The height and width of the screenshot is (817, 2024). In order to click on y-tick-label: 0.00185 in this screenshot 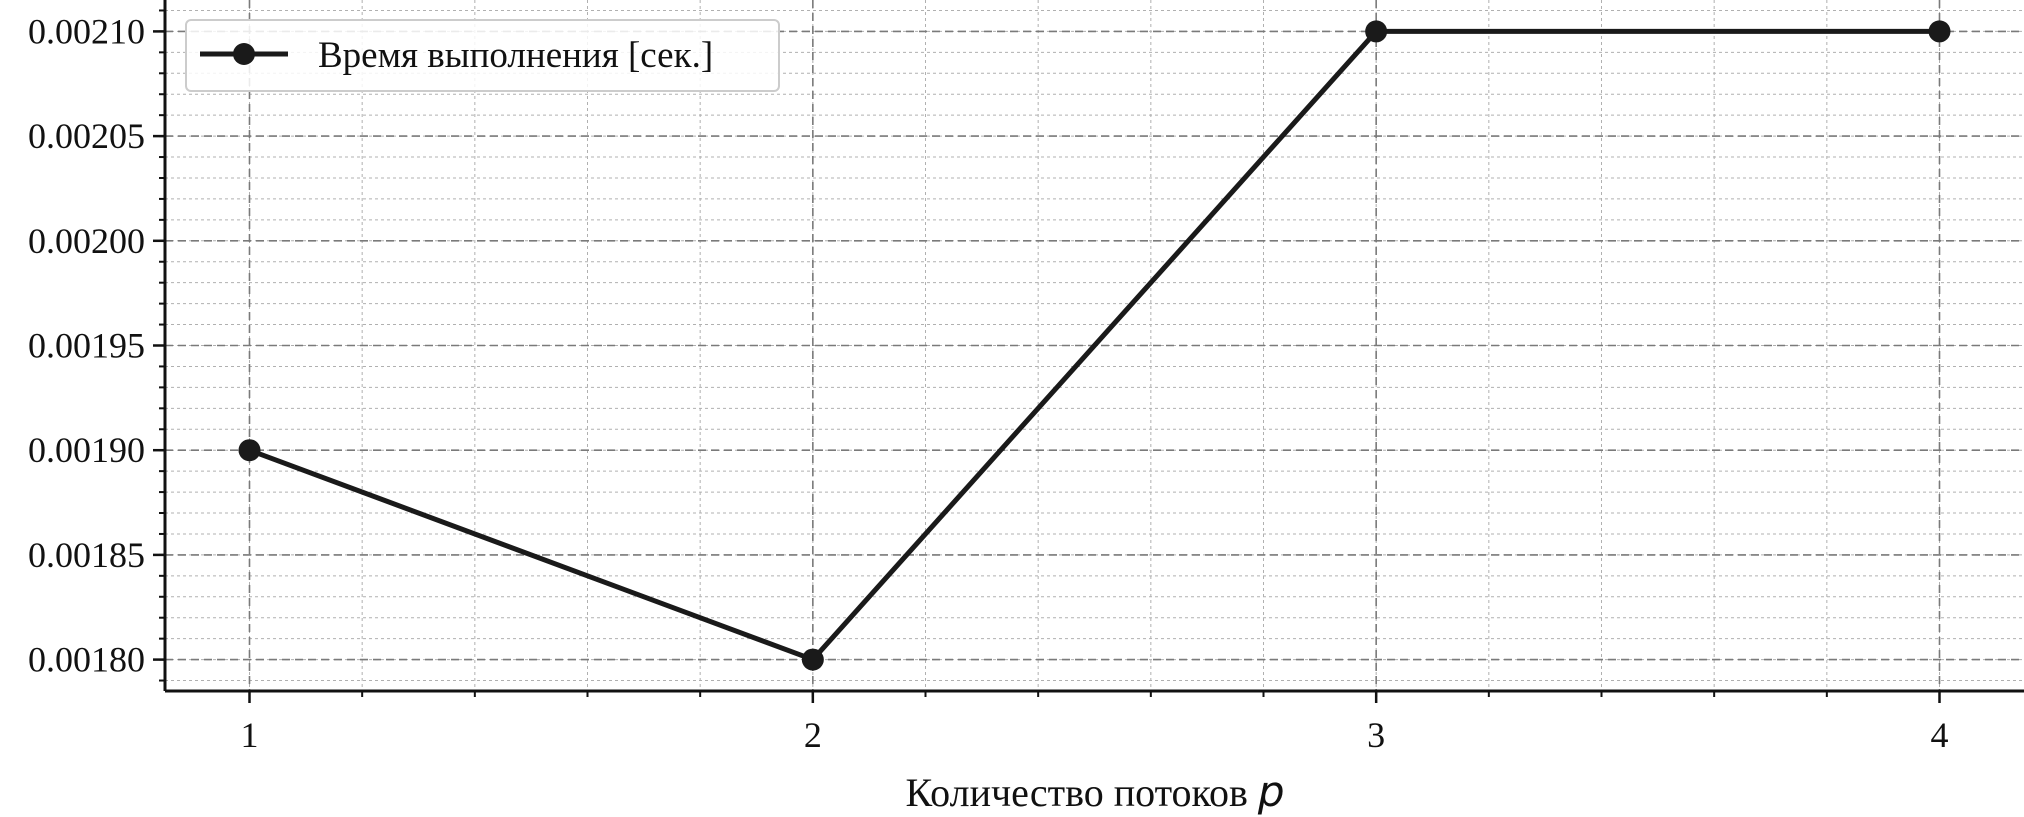, I will do `click(86, 555)`.